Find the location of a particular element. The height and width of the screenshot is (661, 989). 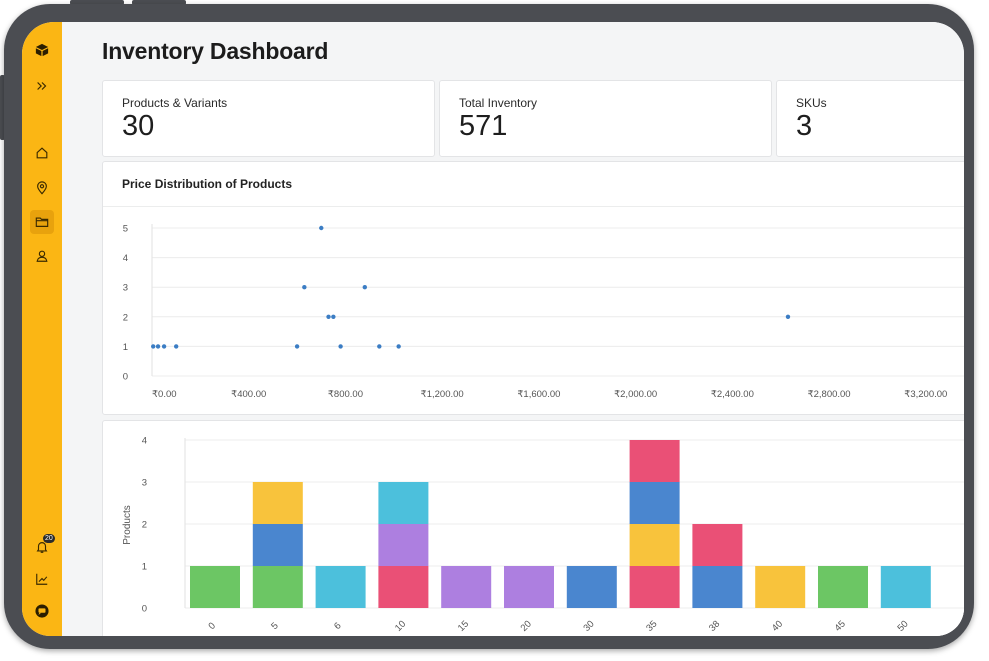

x-tick-label: ₹800.00 is located at coordinates (345, 394).